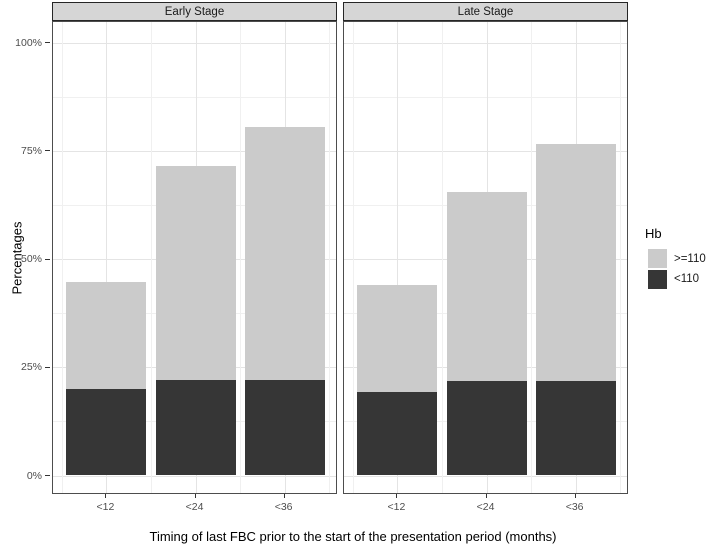  I want to click on legend-item: >=110, so click(677, 258).